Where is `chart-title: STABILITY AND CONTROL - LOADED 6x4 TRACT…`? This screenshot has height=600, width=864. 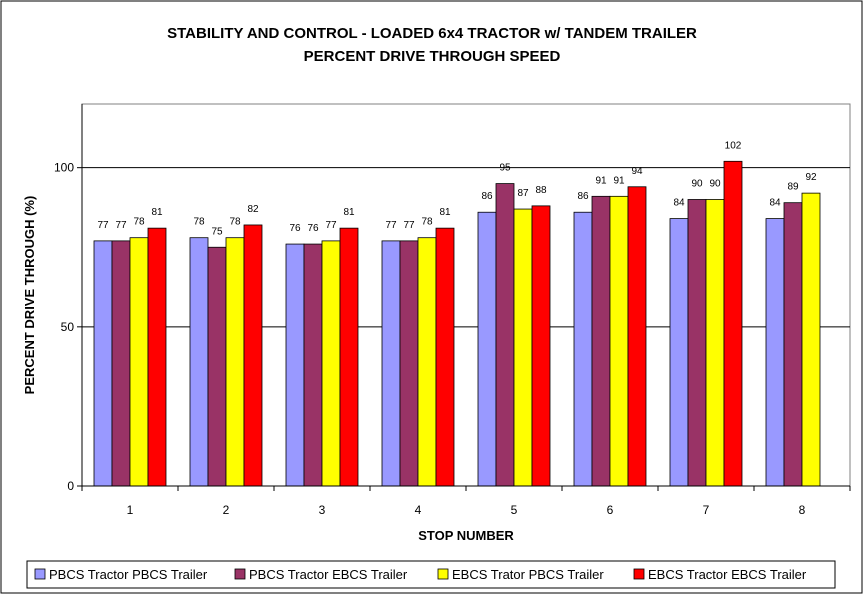 chart-title: STABILITY AND CONTROL - LOADED 6x4 TRACT… is located at coordinates (432, 33).